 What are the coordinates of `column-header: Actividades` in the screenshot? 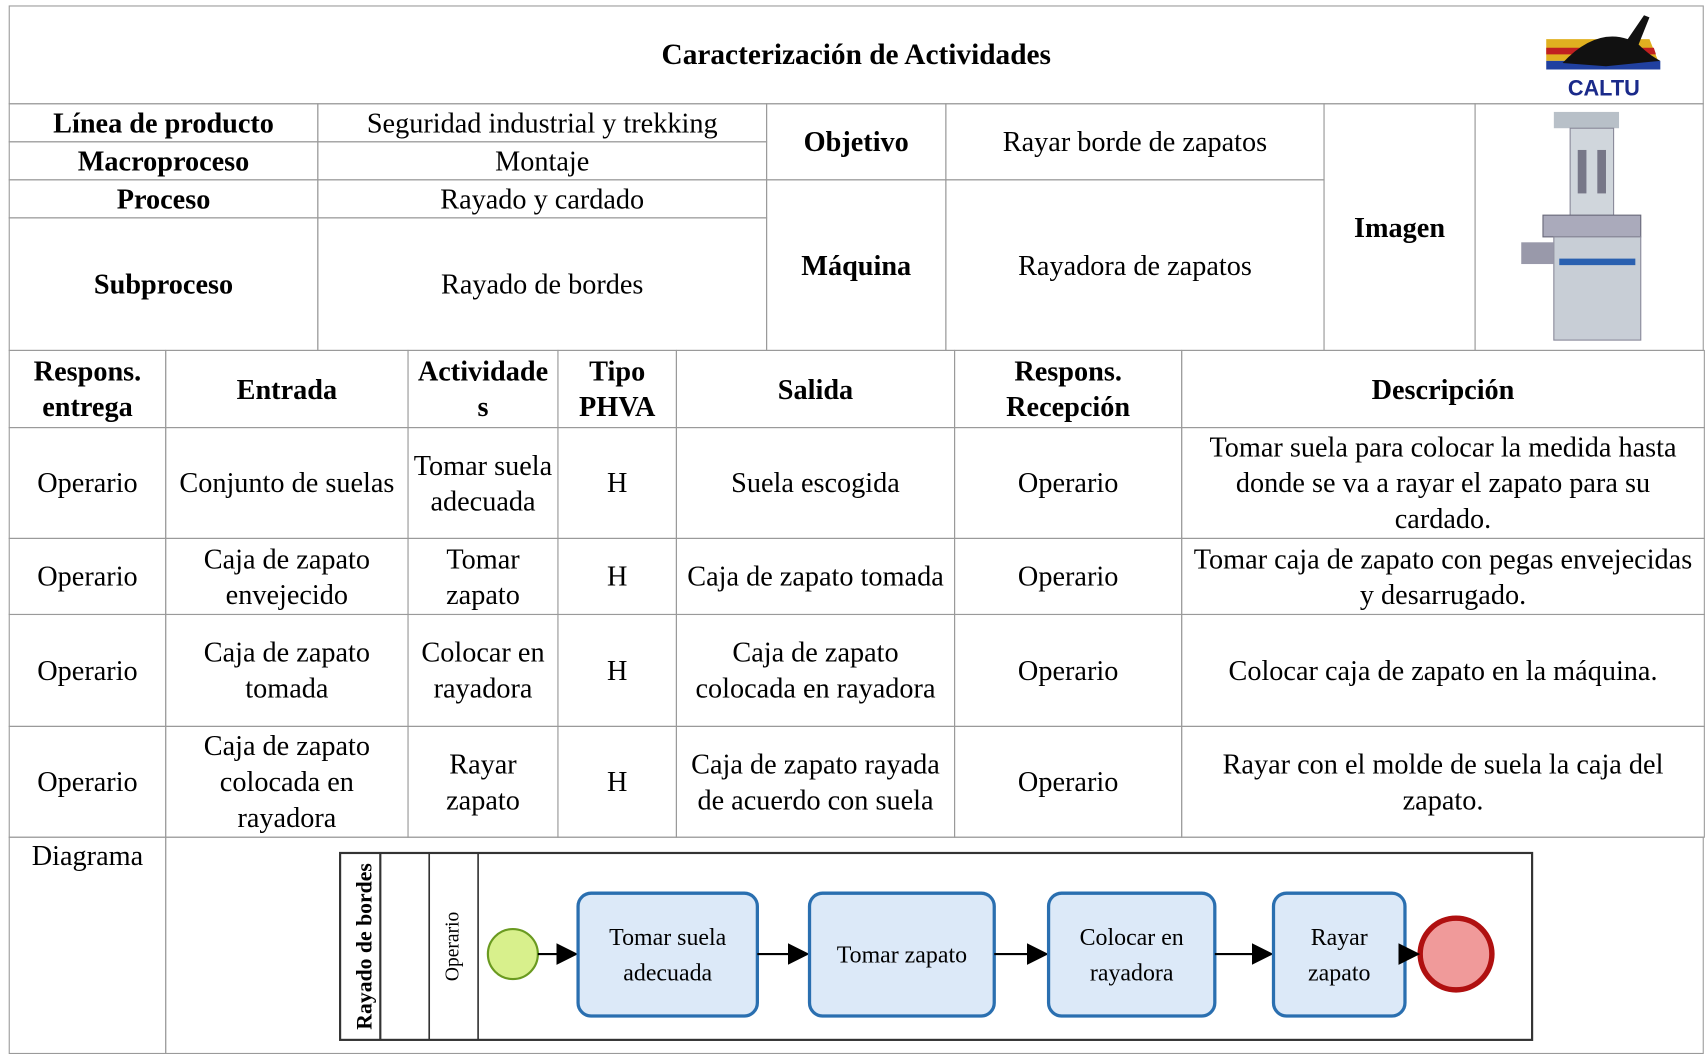 It's located at (483, 389).